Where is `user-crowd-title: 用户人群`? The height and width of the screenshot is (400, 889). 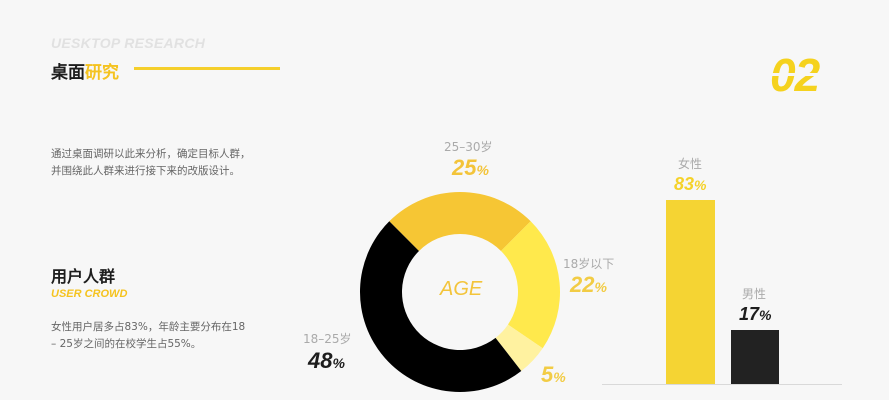
user-crowd-title: 用户人群 is located at coordinates (83, 276).